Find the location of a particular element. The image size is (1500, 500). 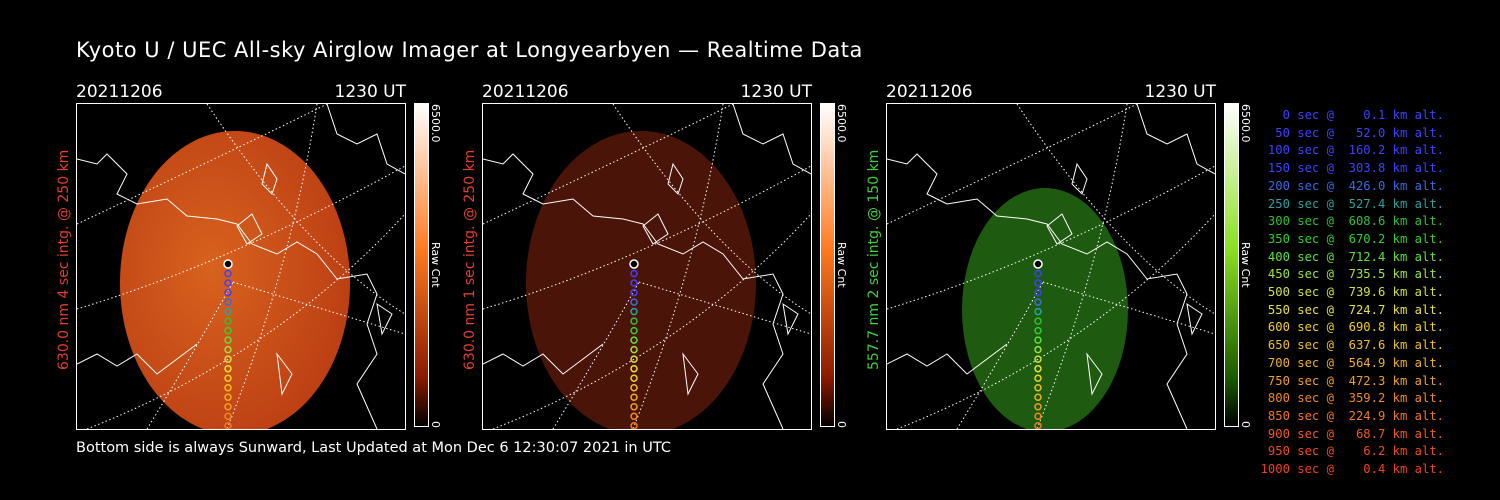

legend-row: 850 sec @ 224.9 km alt. is located at coordinates (1355, 415).